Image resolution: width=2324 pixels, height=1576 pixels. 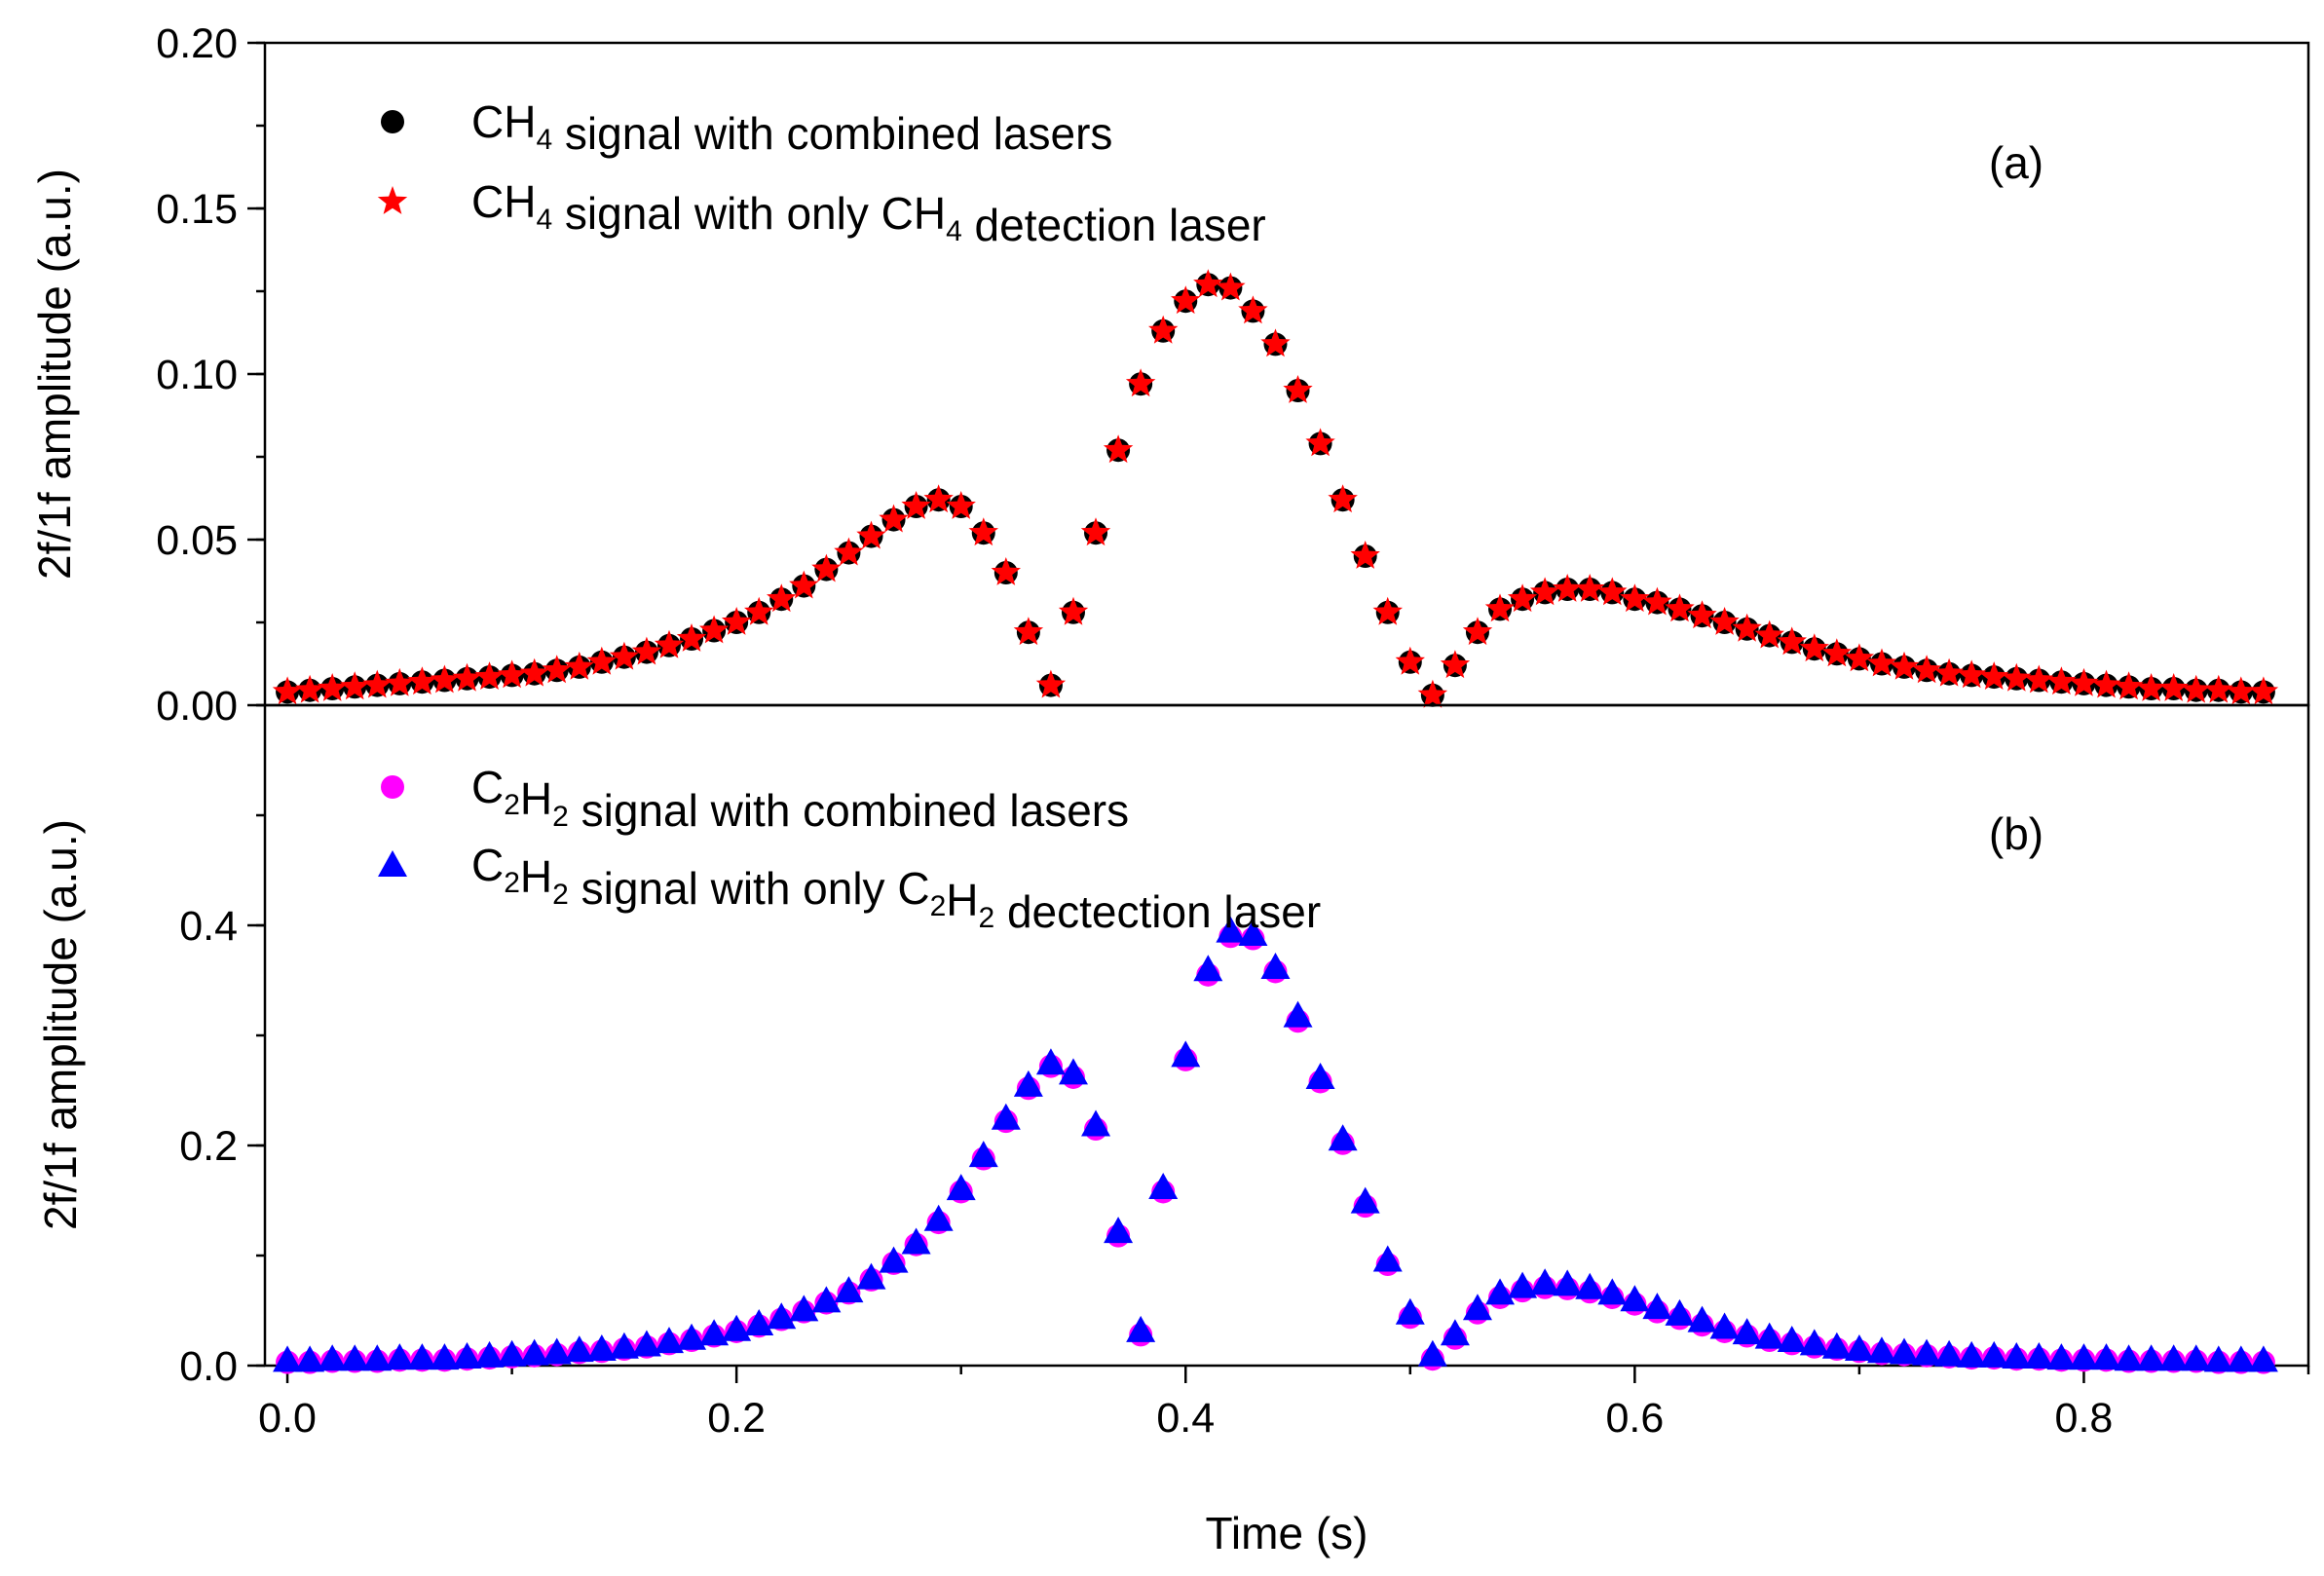 I want to click on panel-a-ytick-label: 0.05, so click(x=197, y=540).